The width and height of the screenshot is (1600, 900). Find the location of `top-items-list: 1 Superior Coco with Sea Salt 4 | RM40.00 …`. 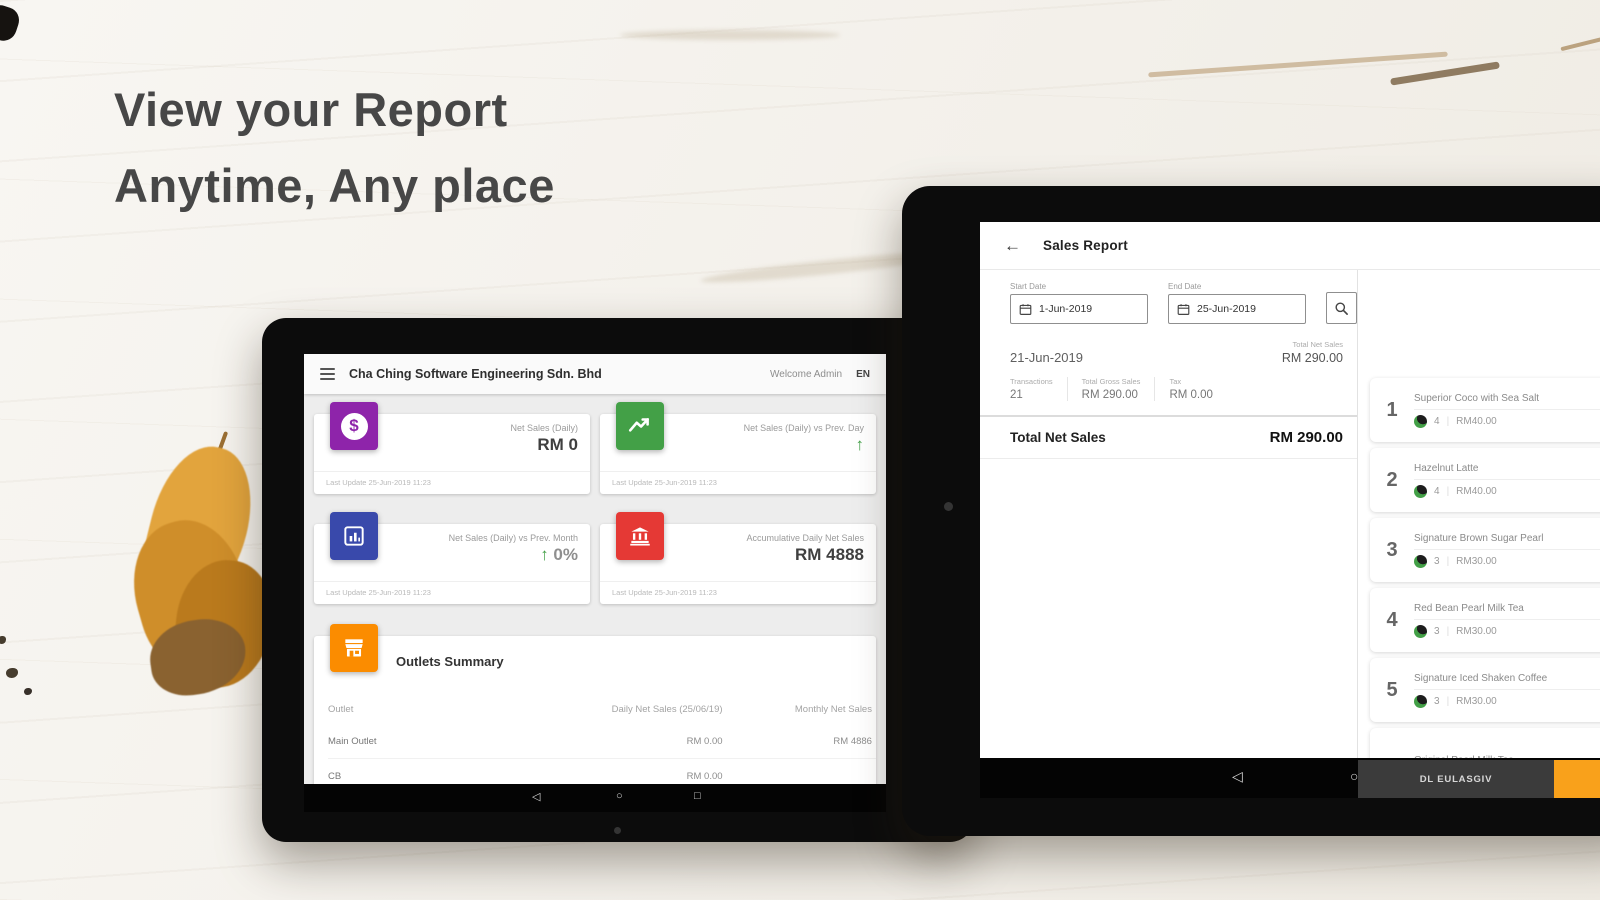

top-items-list: 1 Superior Coco with Sea Salt 4 | RM40.00 … is located at coordinates (1485, 588).